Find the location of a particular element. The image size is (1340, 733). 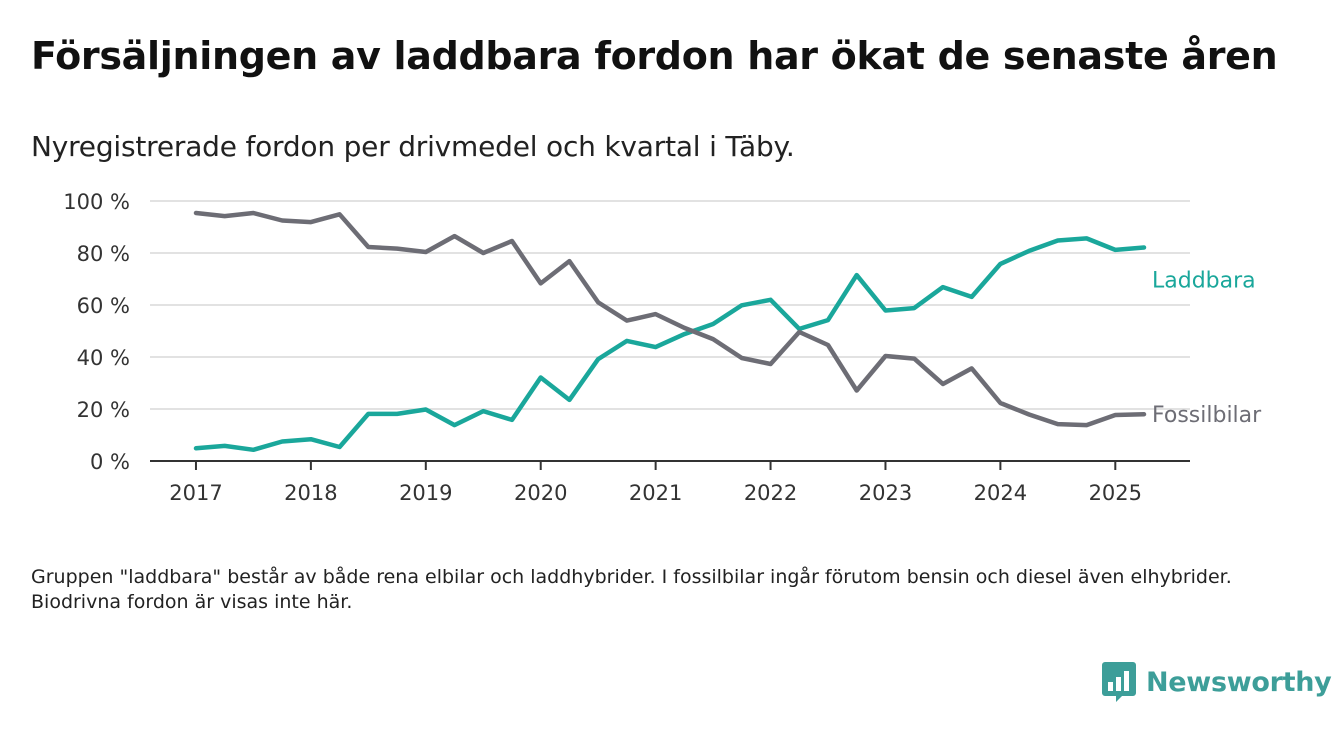

x-axis: 2017 2018 2019 2020 2021 2022 2023 2024 2025 is located at coordinates (670, 482).